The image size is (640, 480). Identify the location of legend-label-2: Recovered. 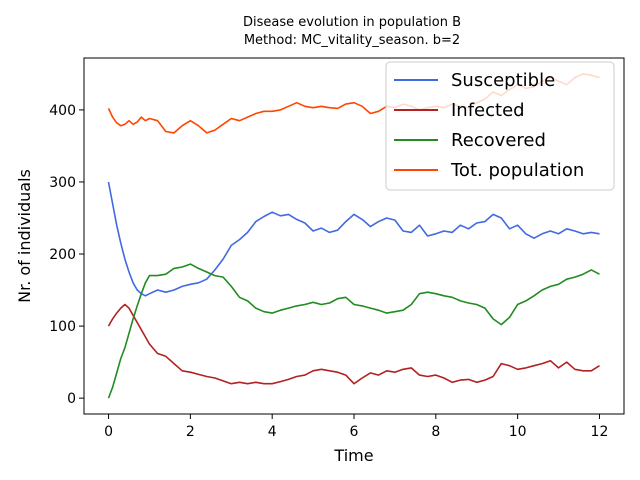
(498, 140).